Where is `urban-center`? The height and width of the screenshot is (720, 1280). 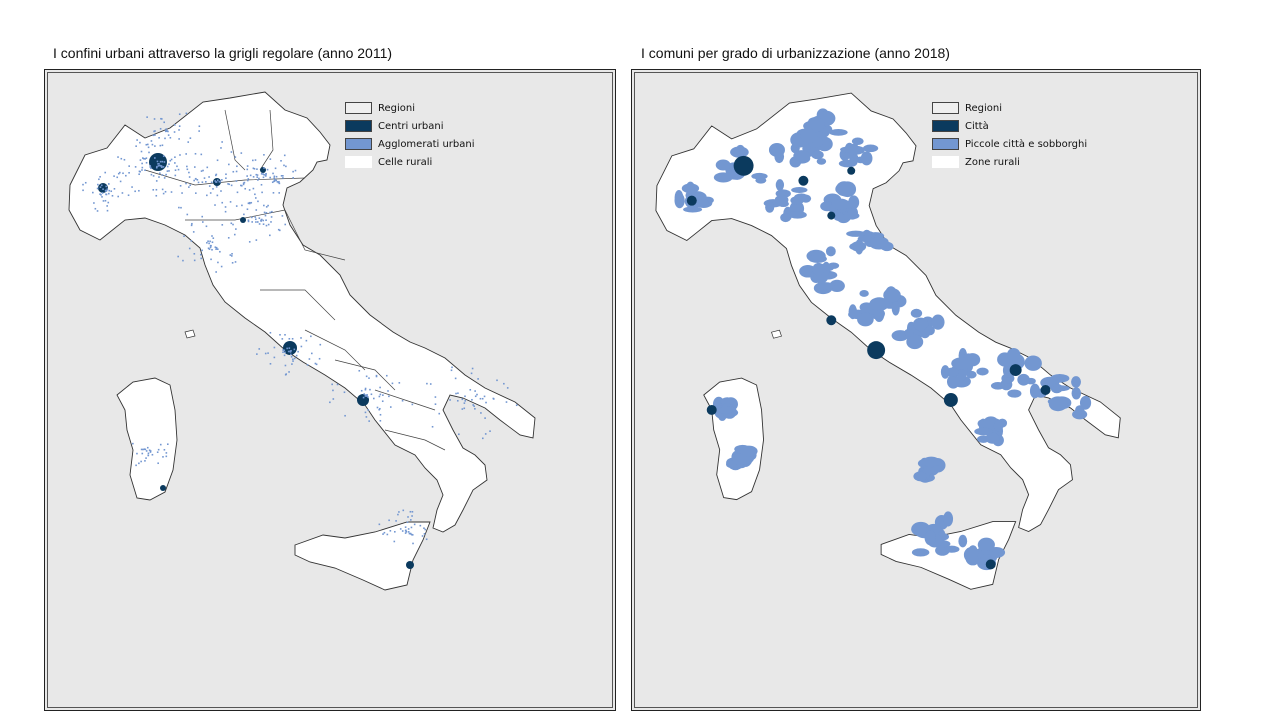
urban-center is located at coordinates (363, 400).